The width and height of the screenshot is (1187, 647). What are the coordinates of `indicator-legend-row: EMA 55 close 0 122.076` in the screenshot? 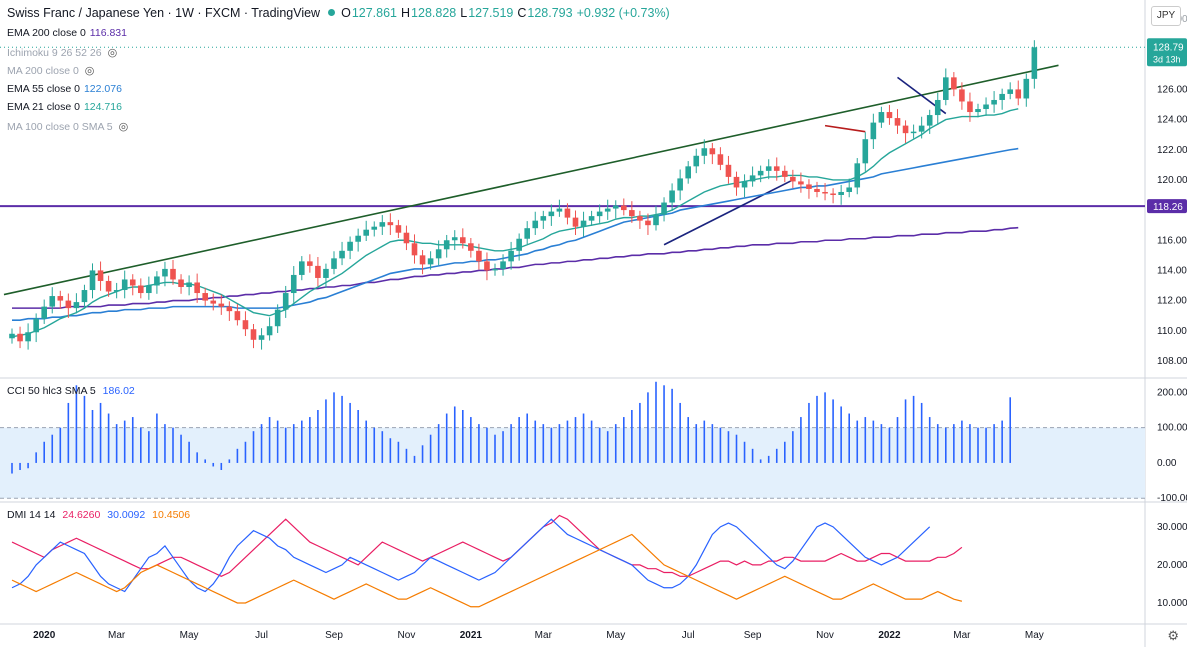 It's located at (64, 89).